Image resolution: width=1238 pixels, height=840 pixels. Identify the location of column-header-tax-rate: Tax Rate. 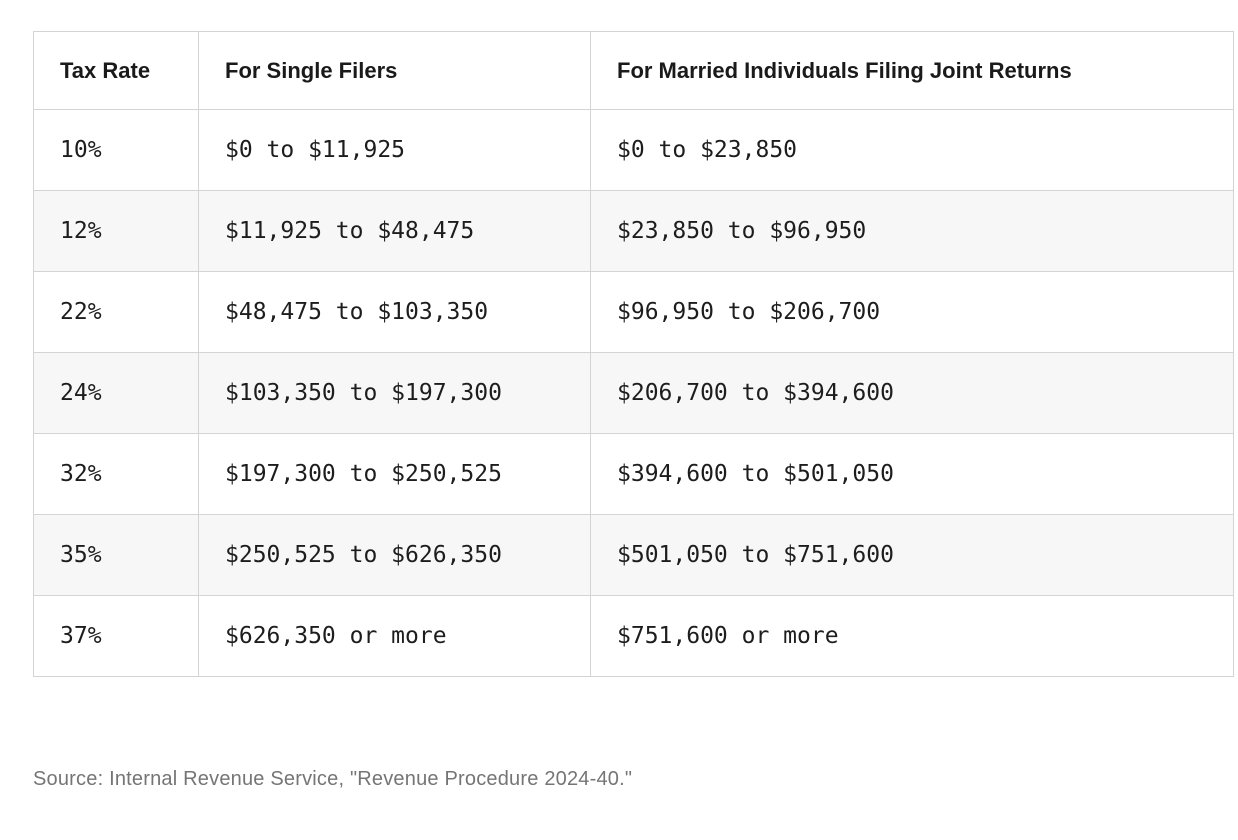
(116, 70).